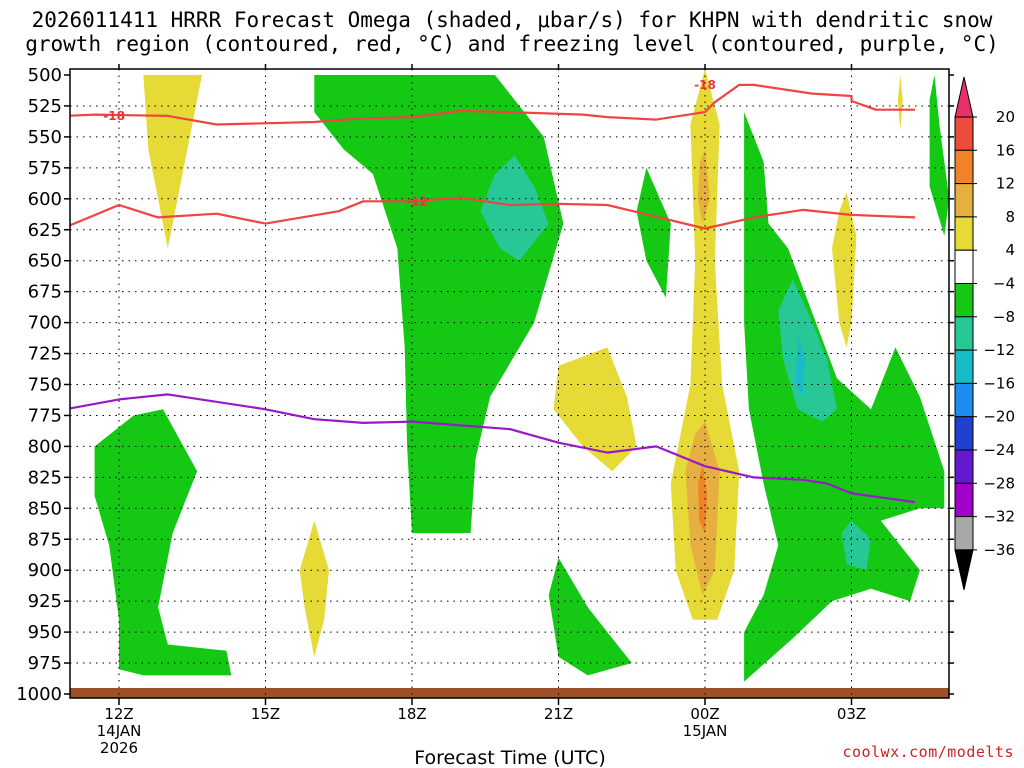 This screenshot has width=1024, height=768. Describe the element at coordinates (45, 137) in the screenshot. I see `y-tick-label-550: 550` at that location.